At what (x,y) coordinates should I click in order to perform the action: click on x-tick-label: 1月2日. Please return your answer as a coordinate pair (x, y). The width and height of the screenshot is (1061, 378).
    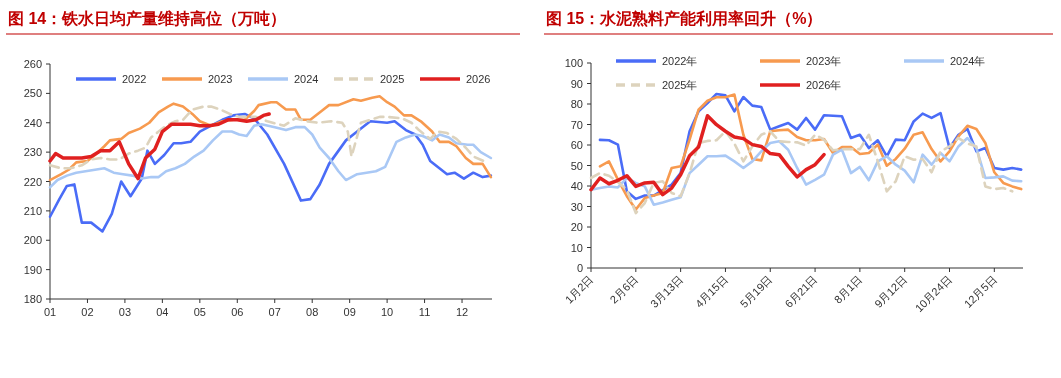
    Looking at the image, I should click on (579, 289).